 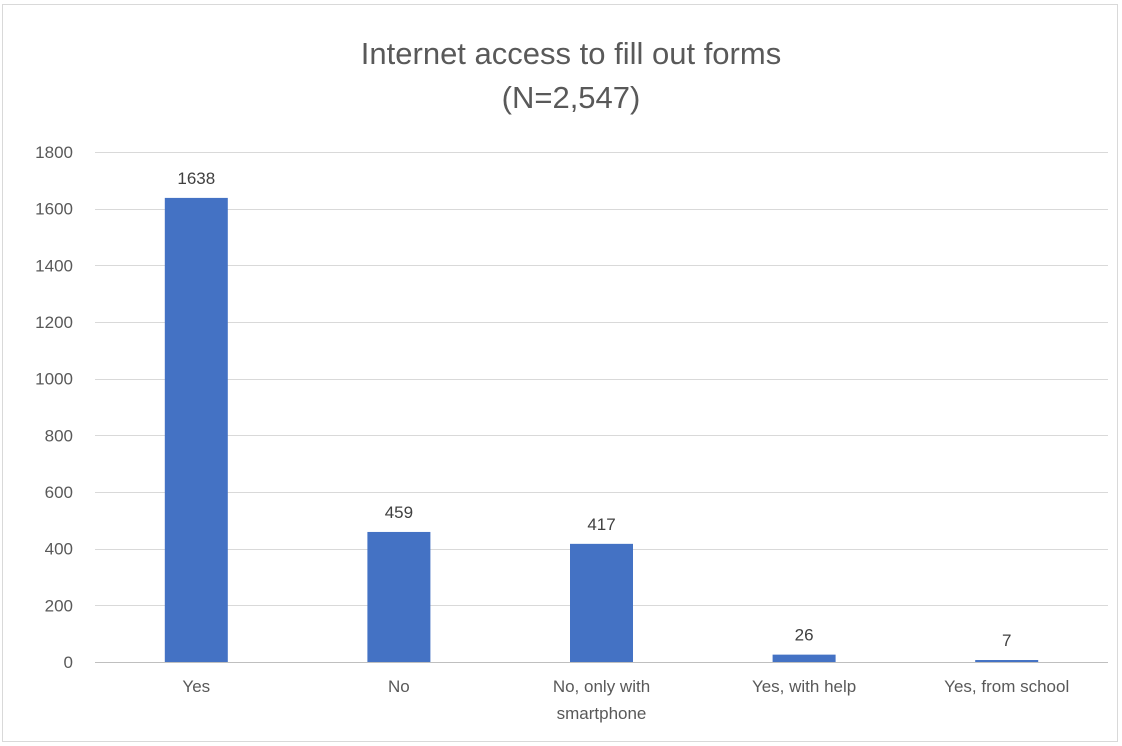 I want to click on y-axis-ticks: 0 200 400 600 800 1000 1200 1400 1600 1800, so click(x=54, y=407).